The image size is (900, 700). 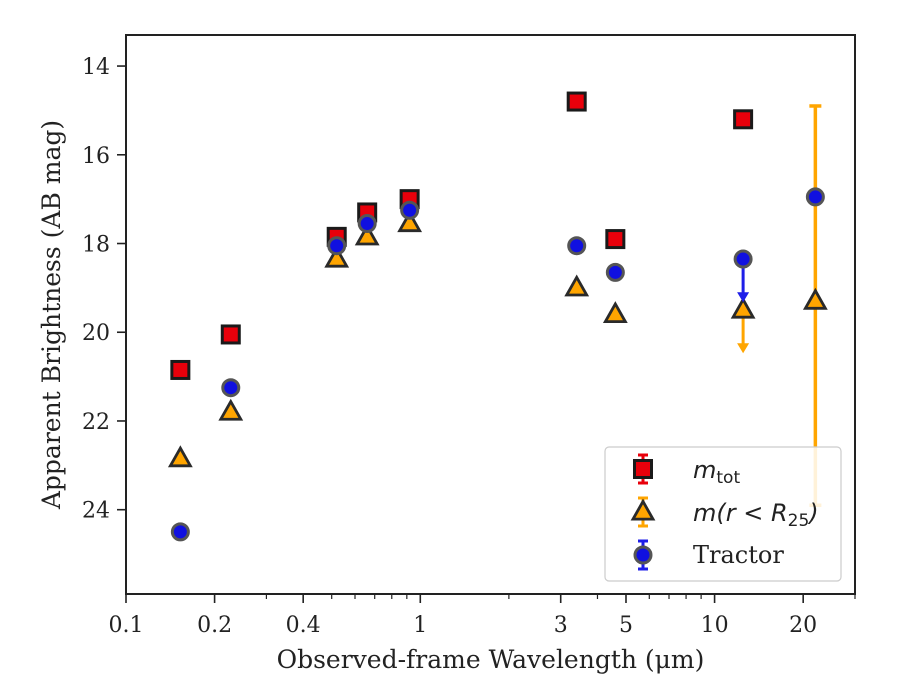 I want to click on y-tick-label: 16, so click(x=96, y=156).